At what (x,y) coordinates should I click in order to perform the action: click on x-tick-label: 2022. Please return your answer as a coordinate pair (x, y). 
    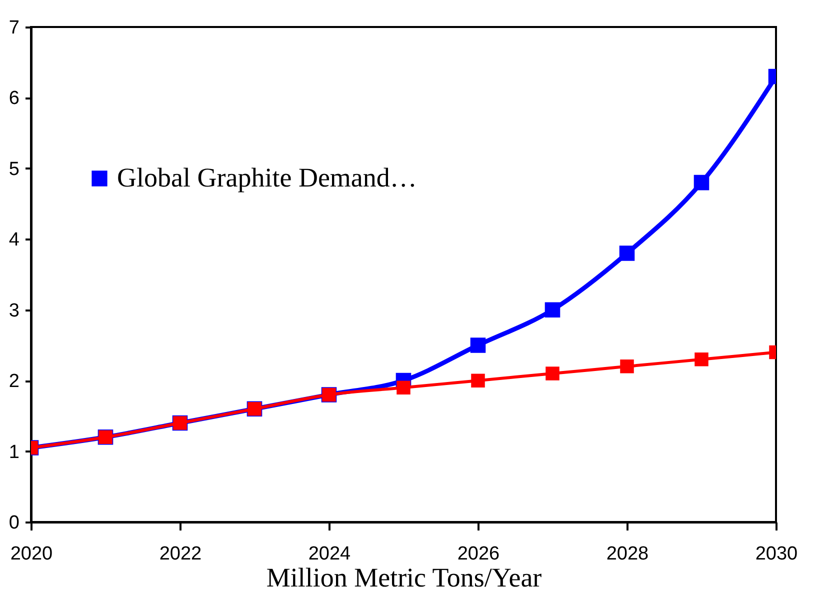
    Looking at the image, I should click on (180, 554).